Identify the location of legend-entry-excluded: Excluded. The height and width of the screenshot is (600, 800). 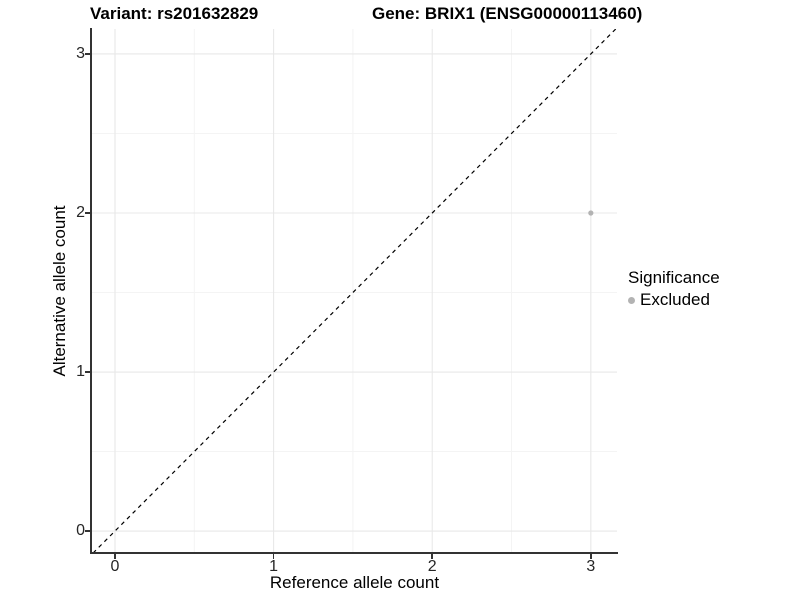
(674, 300).